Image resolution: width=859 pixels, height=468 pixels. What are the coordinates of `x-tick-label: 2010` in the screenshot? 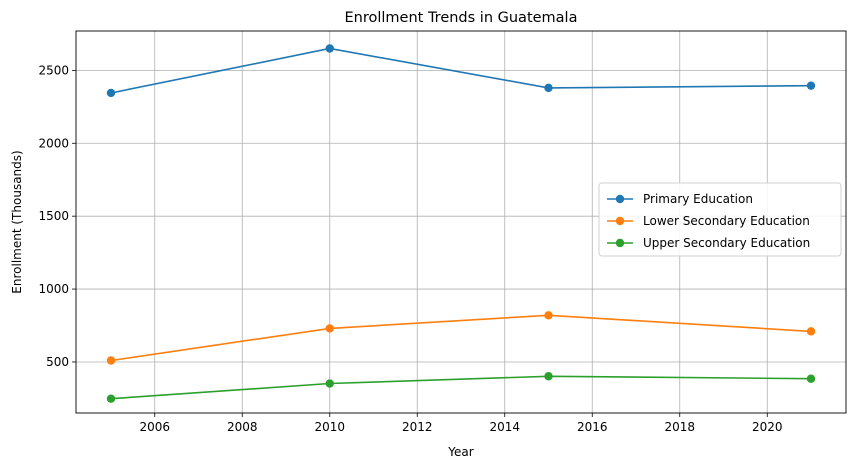 It's located at (329, 427).